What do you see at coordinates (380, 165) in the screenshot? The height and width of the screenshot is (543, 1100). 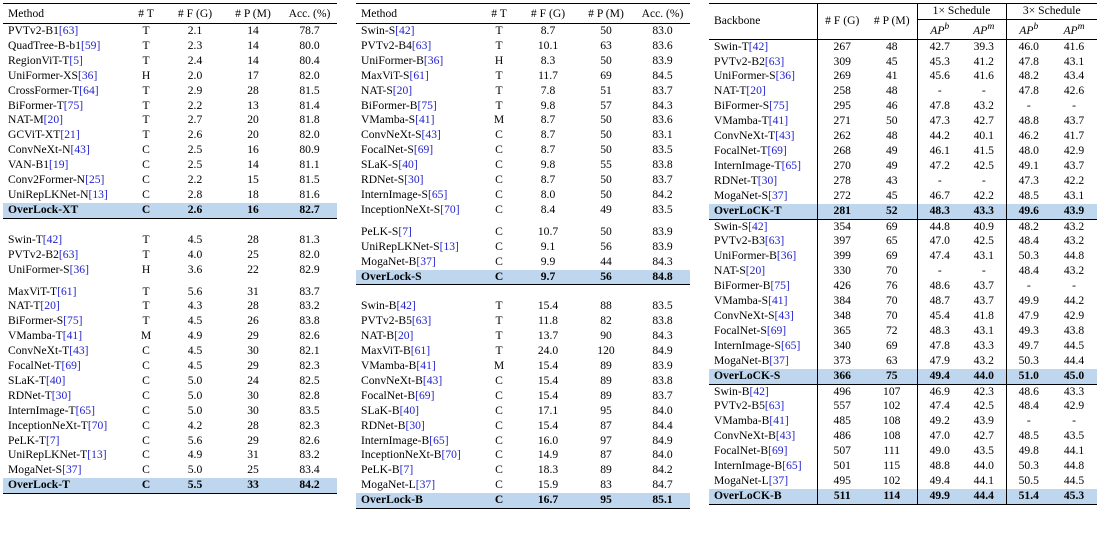 I see `model-name: SLaK-S` at bounding box center [380, 165].